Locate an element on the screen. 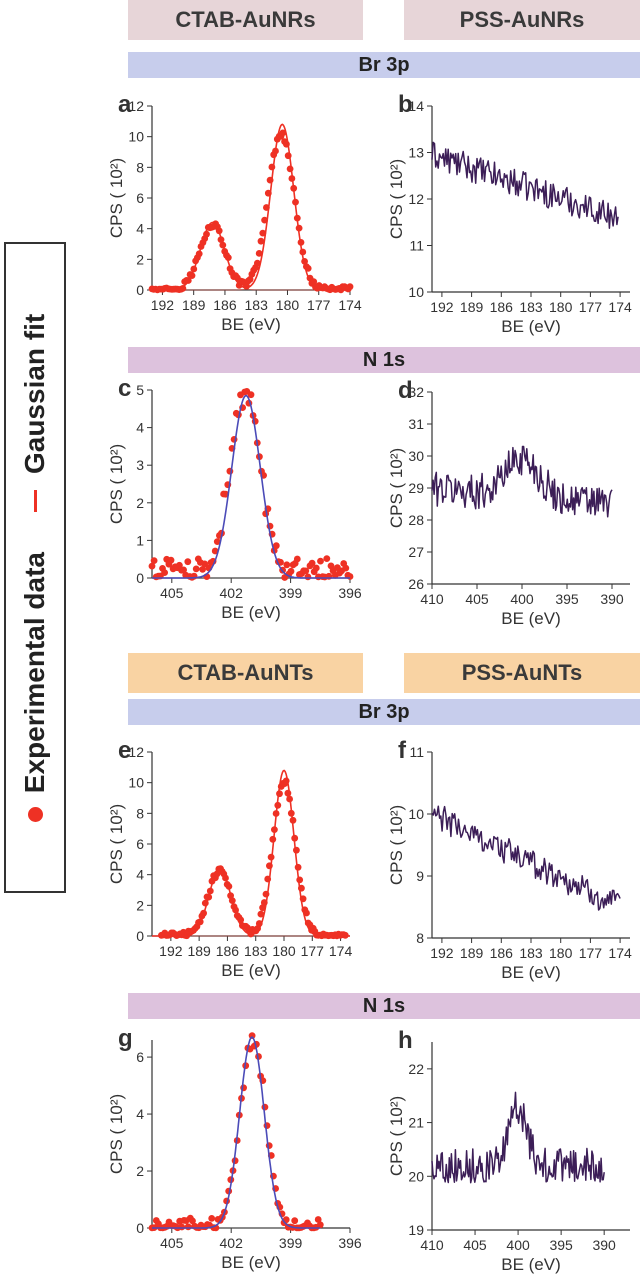 The height and width of the screenshot is (1283, 643). y-tick-label: 28 is located at coordinates (416, 520).